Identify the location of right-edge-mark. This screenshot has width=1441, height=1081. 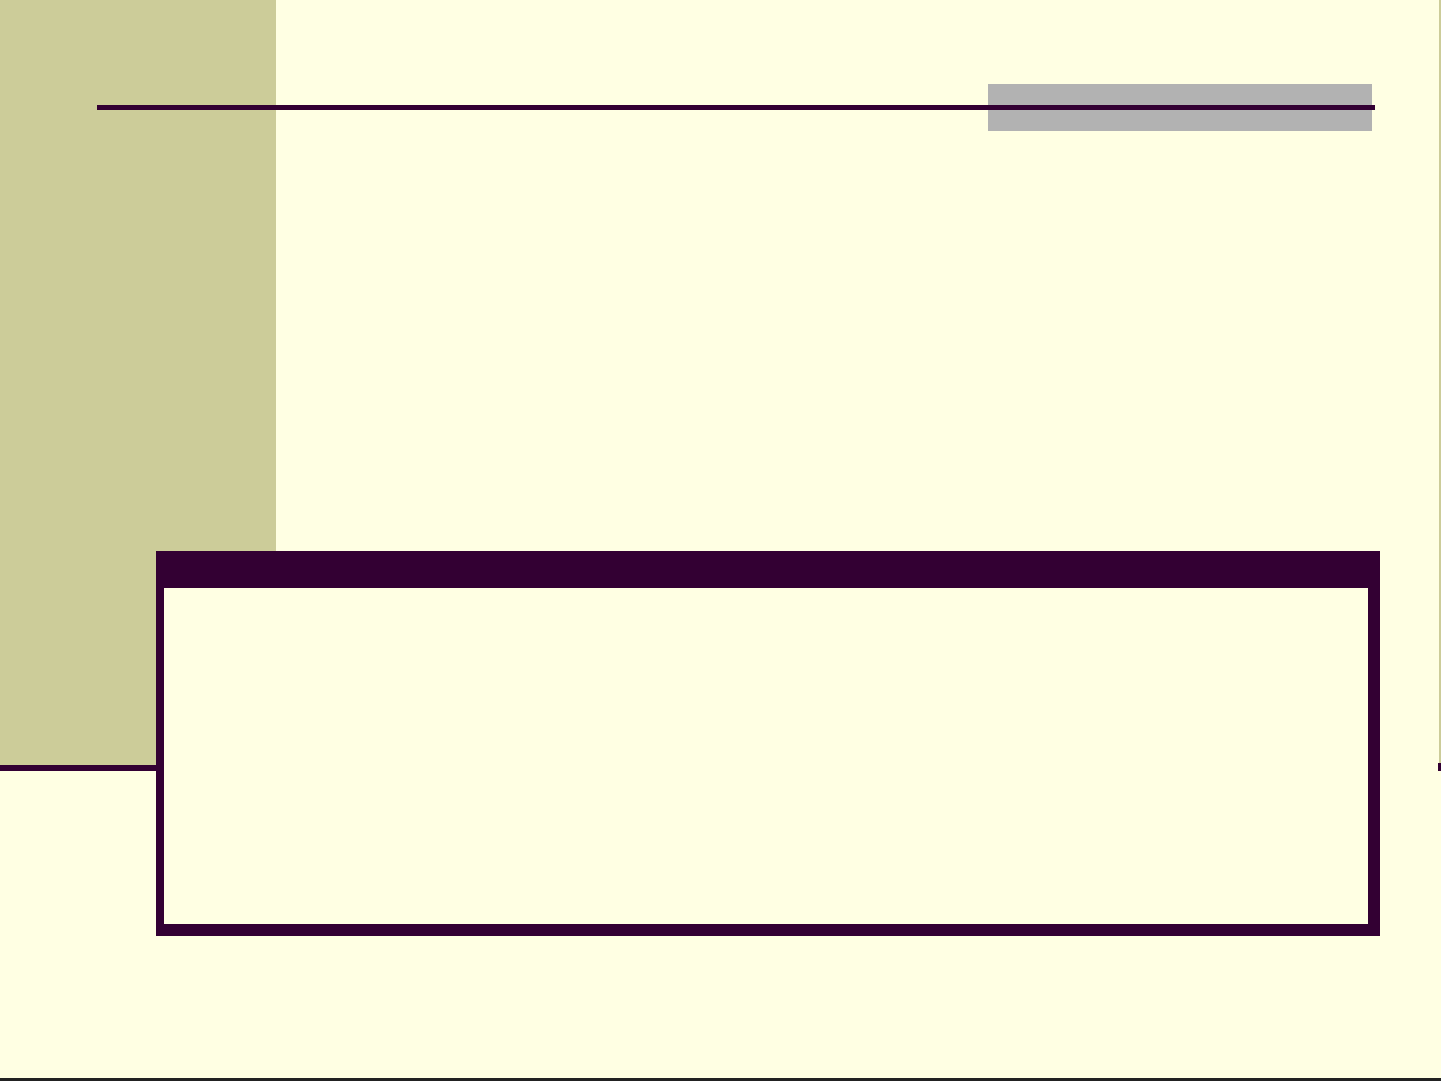
(1439, 767).